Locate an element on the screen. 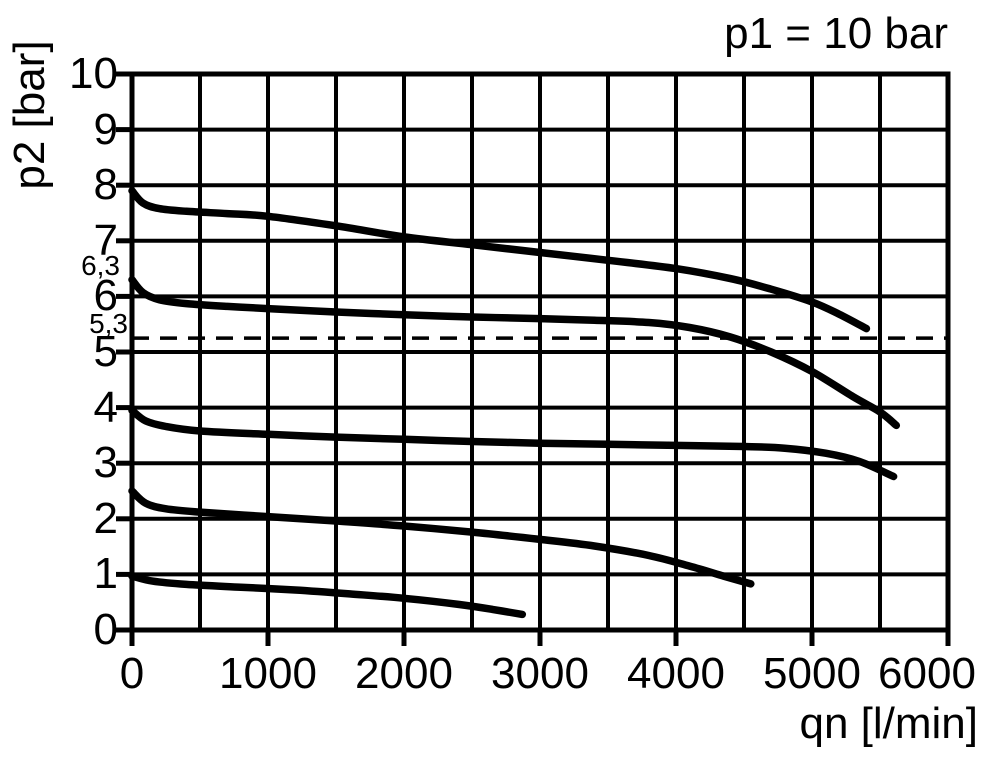  ytick-label-3: 3 is located at coordinates (105, 463).